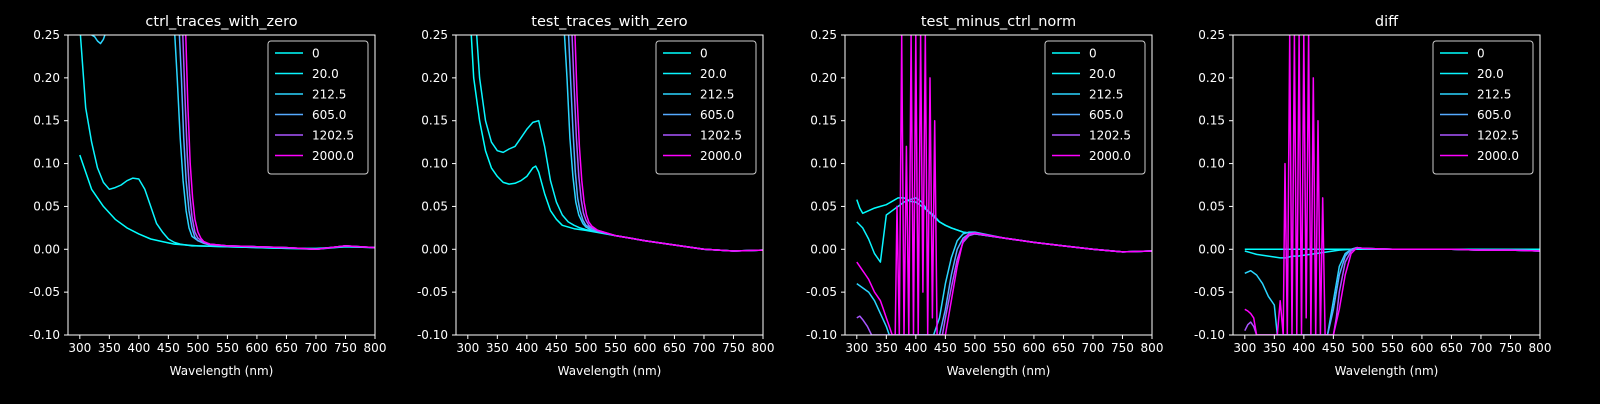 The image size is (1600, 404). Describe the element at coordinates (221, 22) in the screenshot. I see `chart-title: ctrl_traces_with_zero` at that location.